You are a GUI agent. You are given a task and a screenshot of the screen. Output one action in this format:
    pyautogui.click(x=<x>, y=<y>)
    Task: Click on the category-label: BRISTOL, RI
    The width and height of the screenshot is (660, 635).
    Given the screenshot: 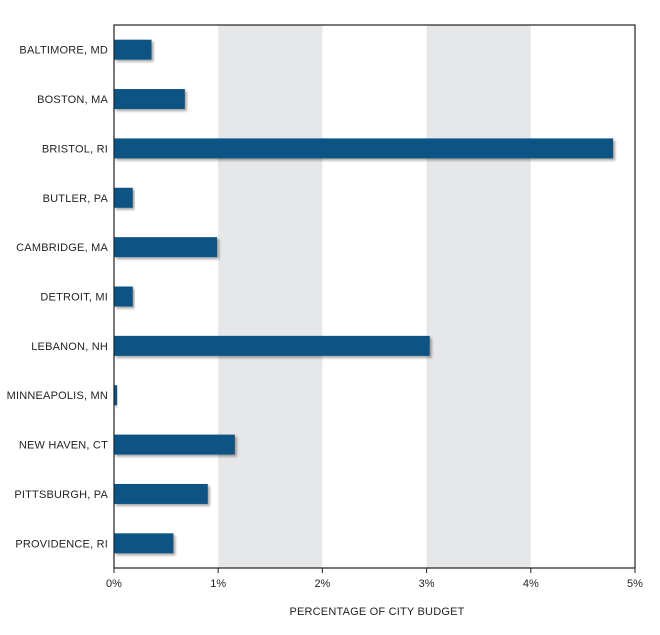 What is the action you would take?
    pyautogui.click(x=75, y=149)
    